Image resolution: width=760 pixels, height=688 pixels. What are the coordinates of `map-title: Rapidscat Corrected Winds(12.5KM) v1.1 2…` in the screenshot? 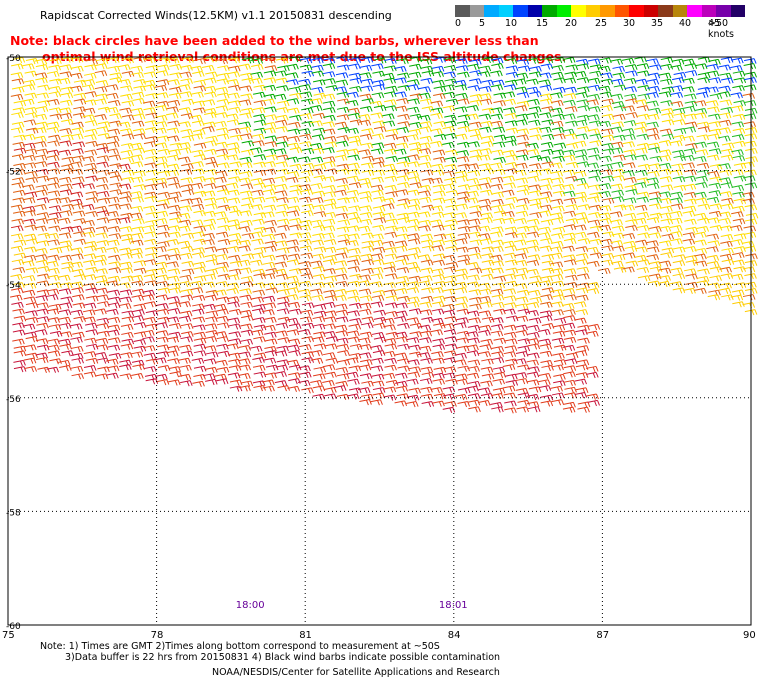 It's located at (216, 15).